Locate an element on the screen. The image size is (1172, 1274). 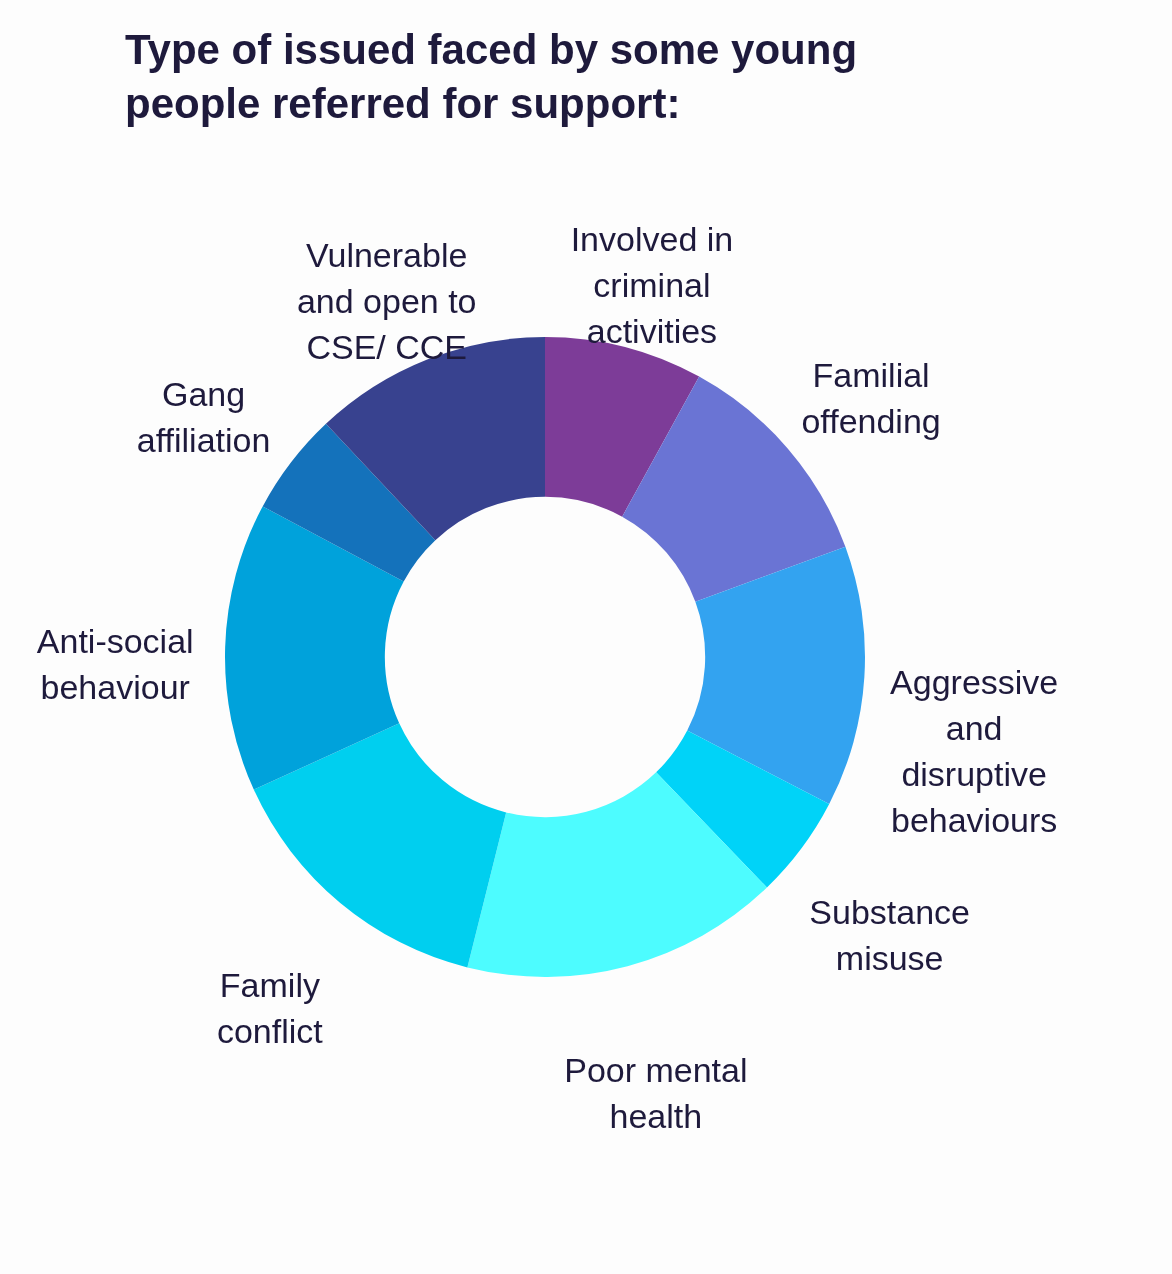
slice-label: Gang affiliation is located at coordinates (203, 416).